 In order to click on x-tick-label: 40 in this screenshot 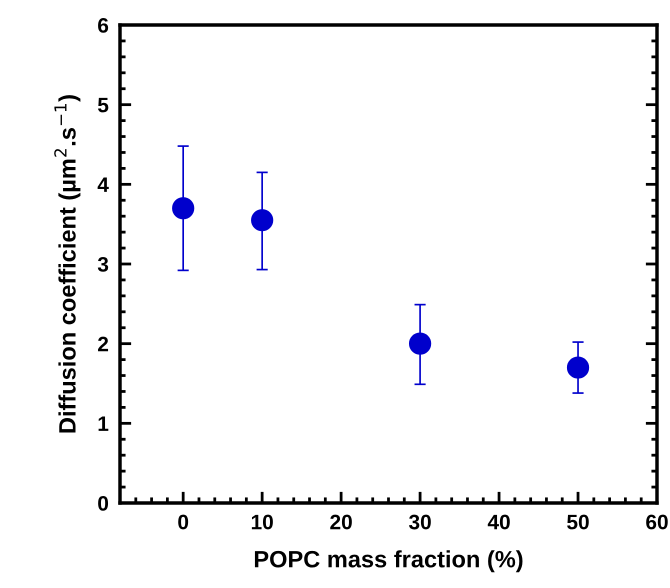, I will do `click(499, 522)`.